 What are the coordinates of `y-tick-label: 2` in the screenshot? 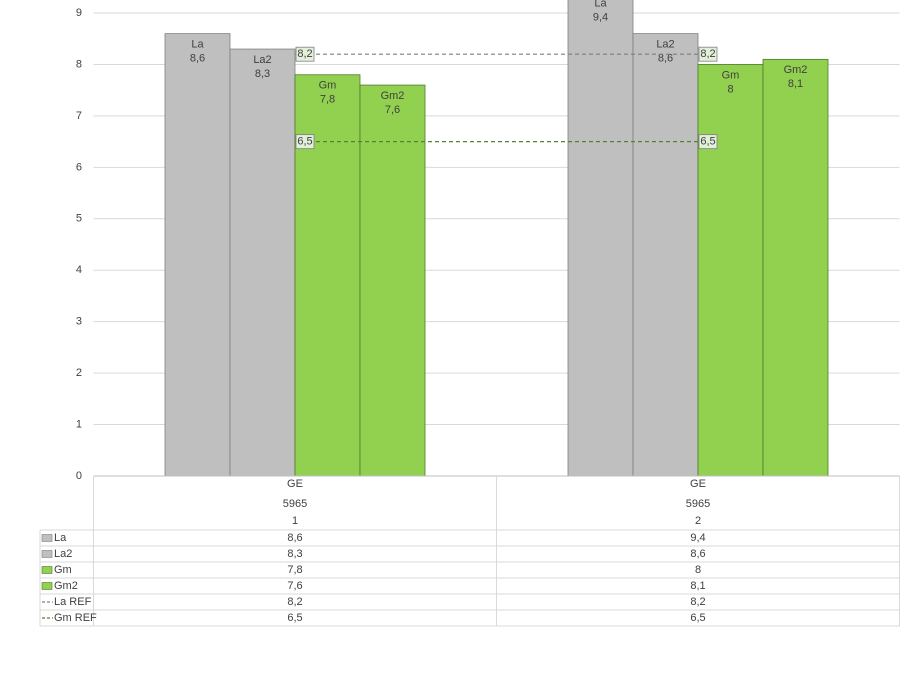 It's located at (79, 373).